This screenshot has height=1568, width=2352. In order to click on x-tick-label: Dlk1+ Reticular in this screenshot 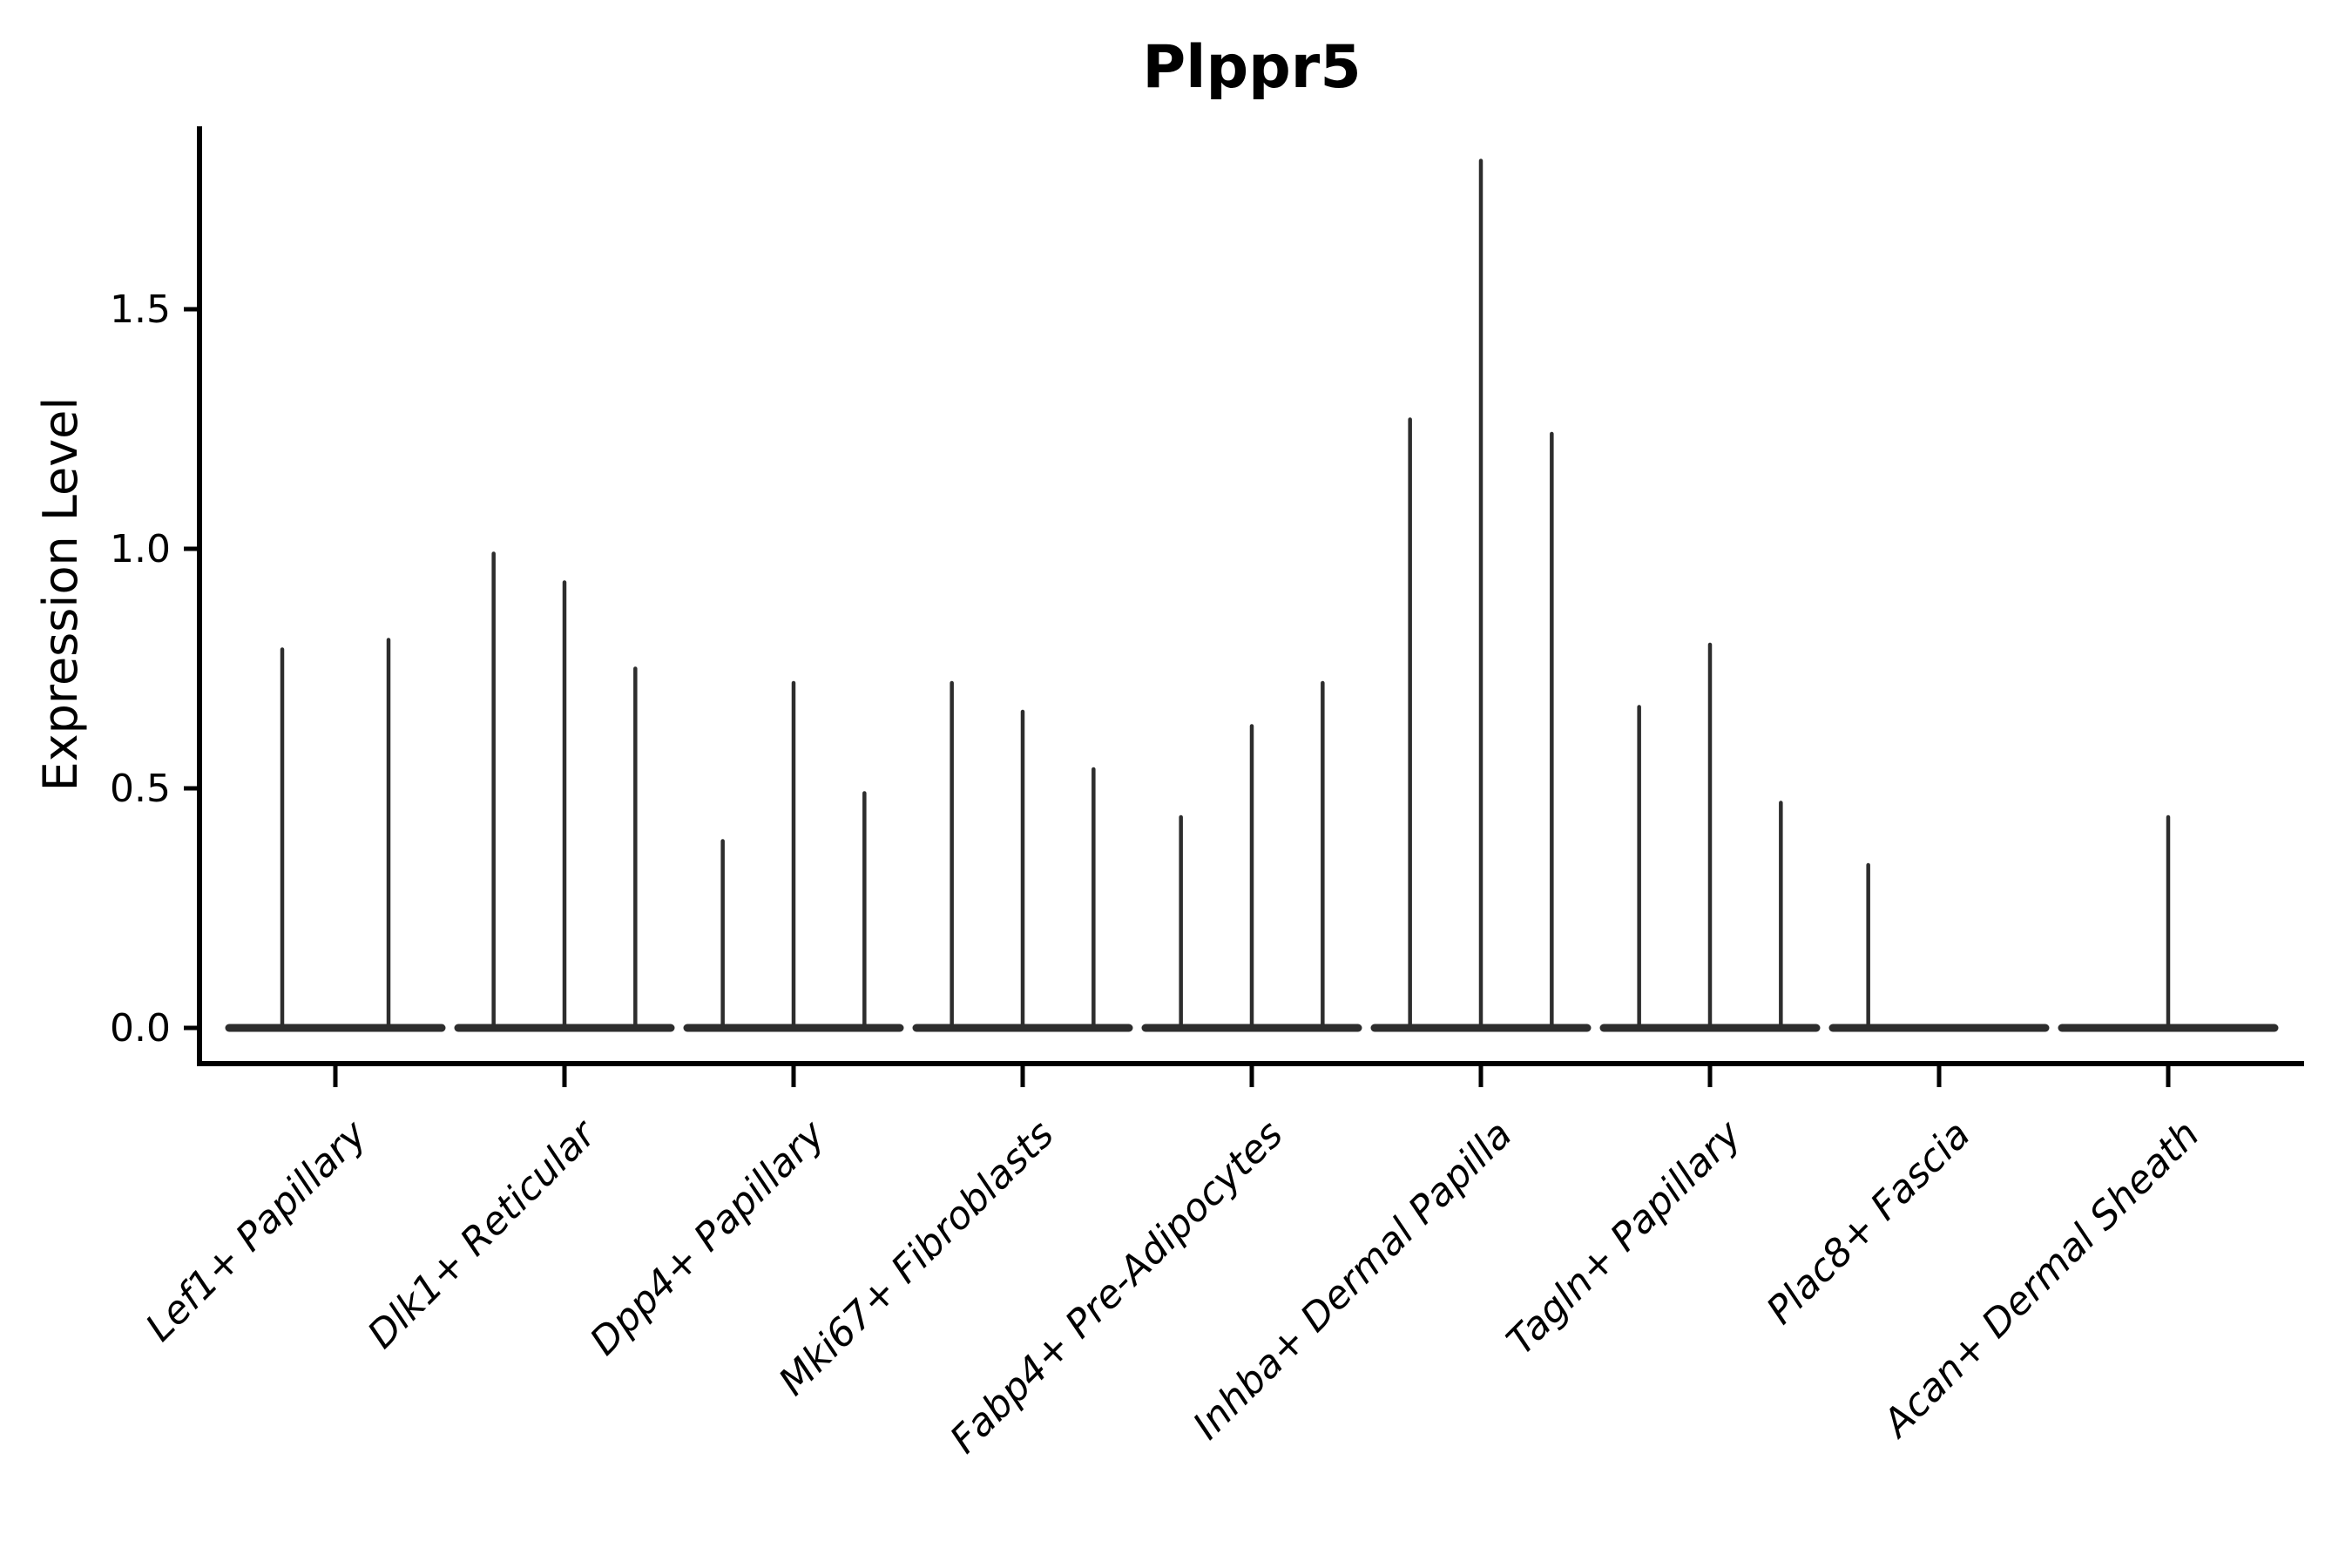, I will do `click(482, 1234)`.